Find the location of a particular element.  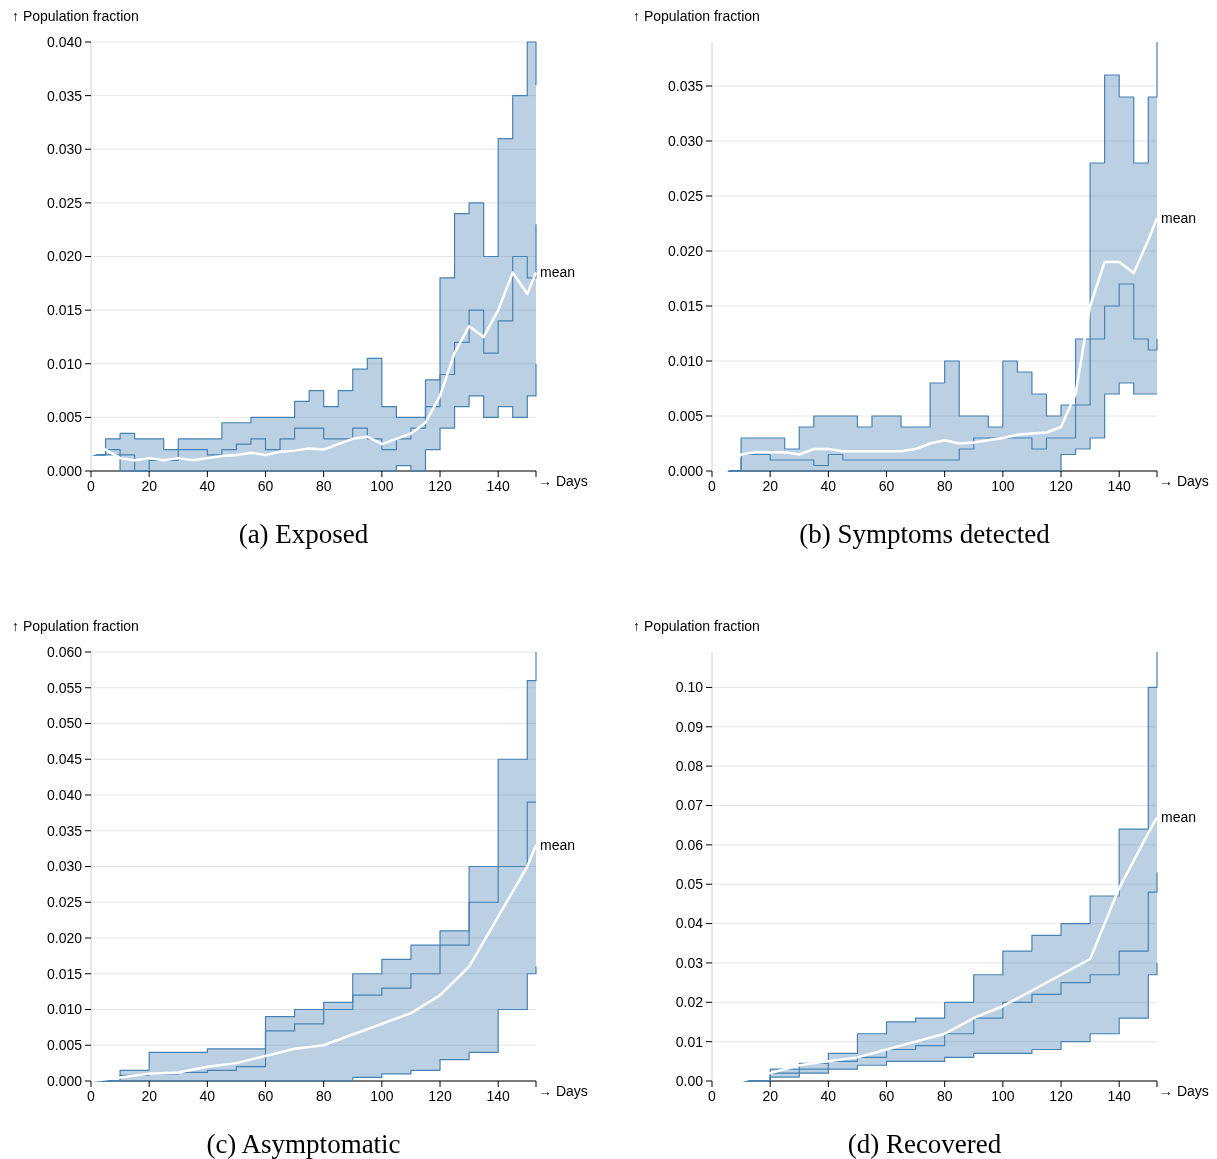

text: (d) Recovered is located at coordinates (924, 1144).